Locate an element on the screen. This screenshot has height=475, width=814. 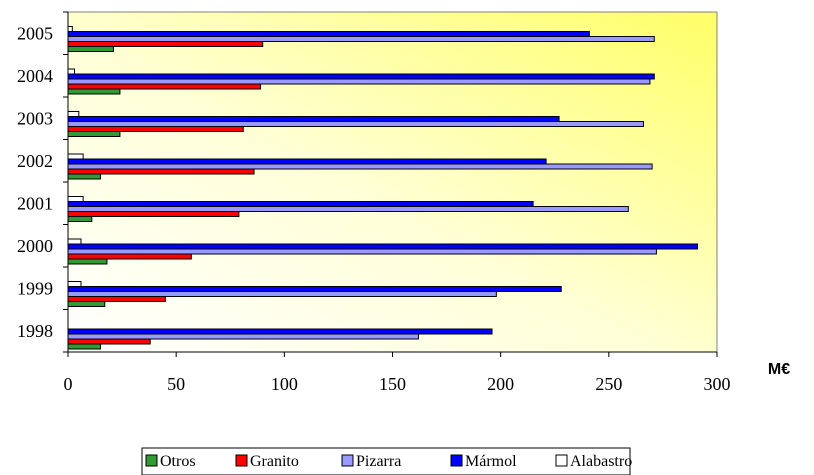
x-tick-label: 200 is located at coordinates (500, 384).